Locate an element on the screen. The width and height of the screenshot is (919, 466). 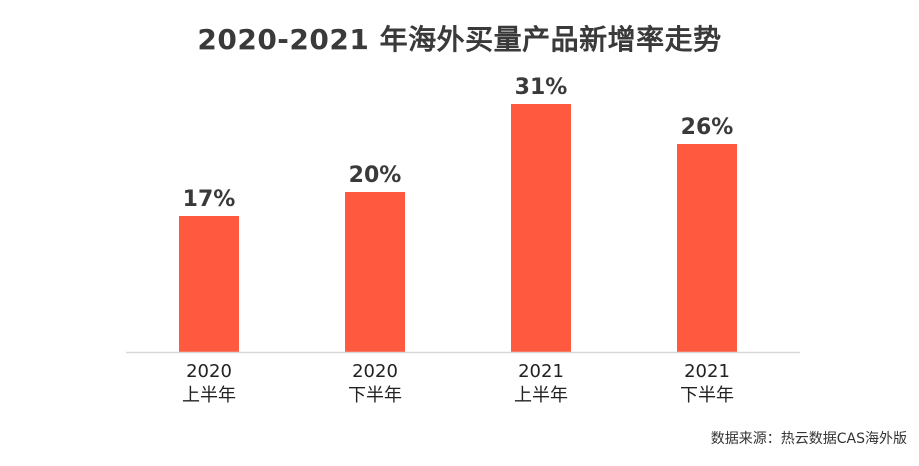
x-tick-label-1-line-1: 2020 is located at coordinates (209, 371).